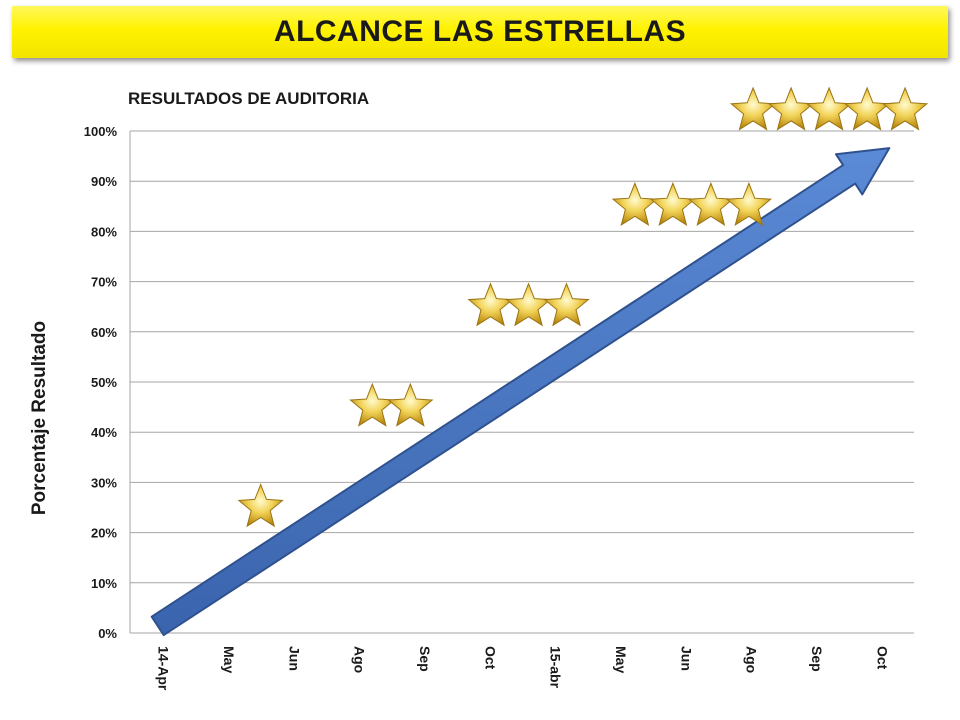 The height and width of the screenshot is (720, 960). I want to click on y-tick-label: 50%, so click(104, 382).